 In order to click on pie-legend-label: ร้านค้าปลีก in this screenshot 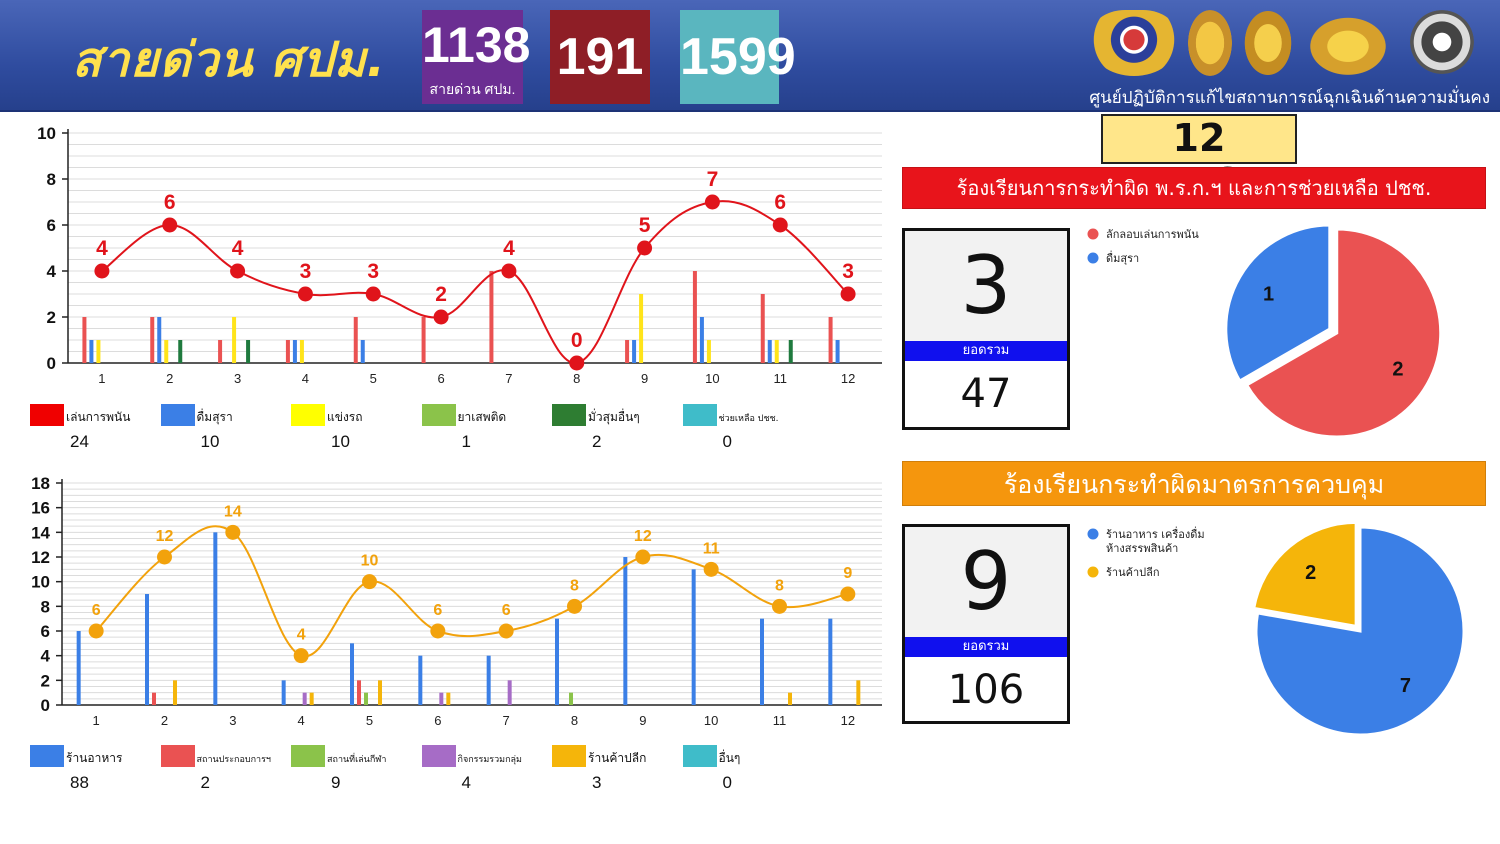, I will do `click(1133, 572)`.